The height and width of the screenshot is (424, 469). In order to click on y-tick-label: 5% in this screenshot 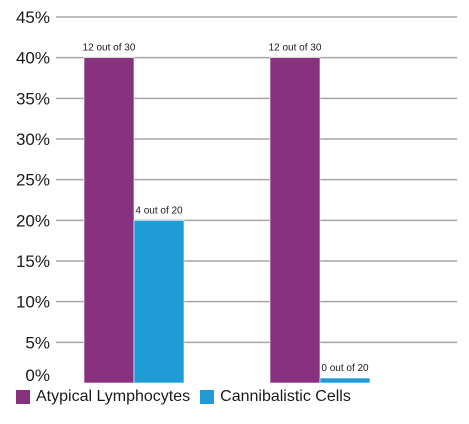, I will do `click(37, 342)`.